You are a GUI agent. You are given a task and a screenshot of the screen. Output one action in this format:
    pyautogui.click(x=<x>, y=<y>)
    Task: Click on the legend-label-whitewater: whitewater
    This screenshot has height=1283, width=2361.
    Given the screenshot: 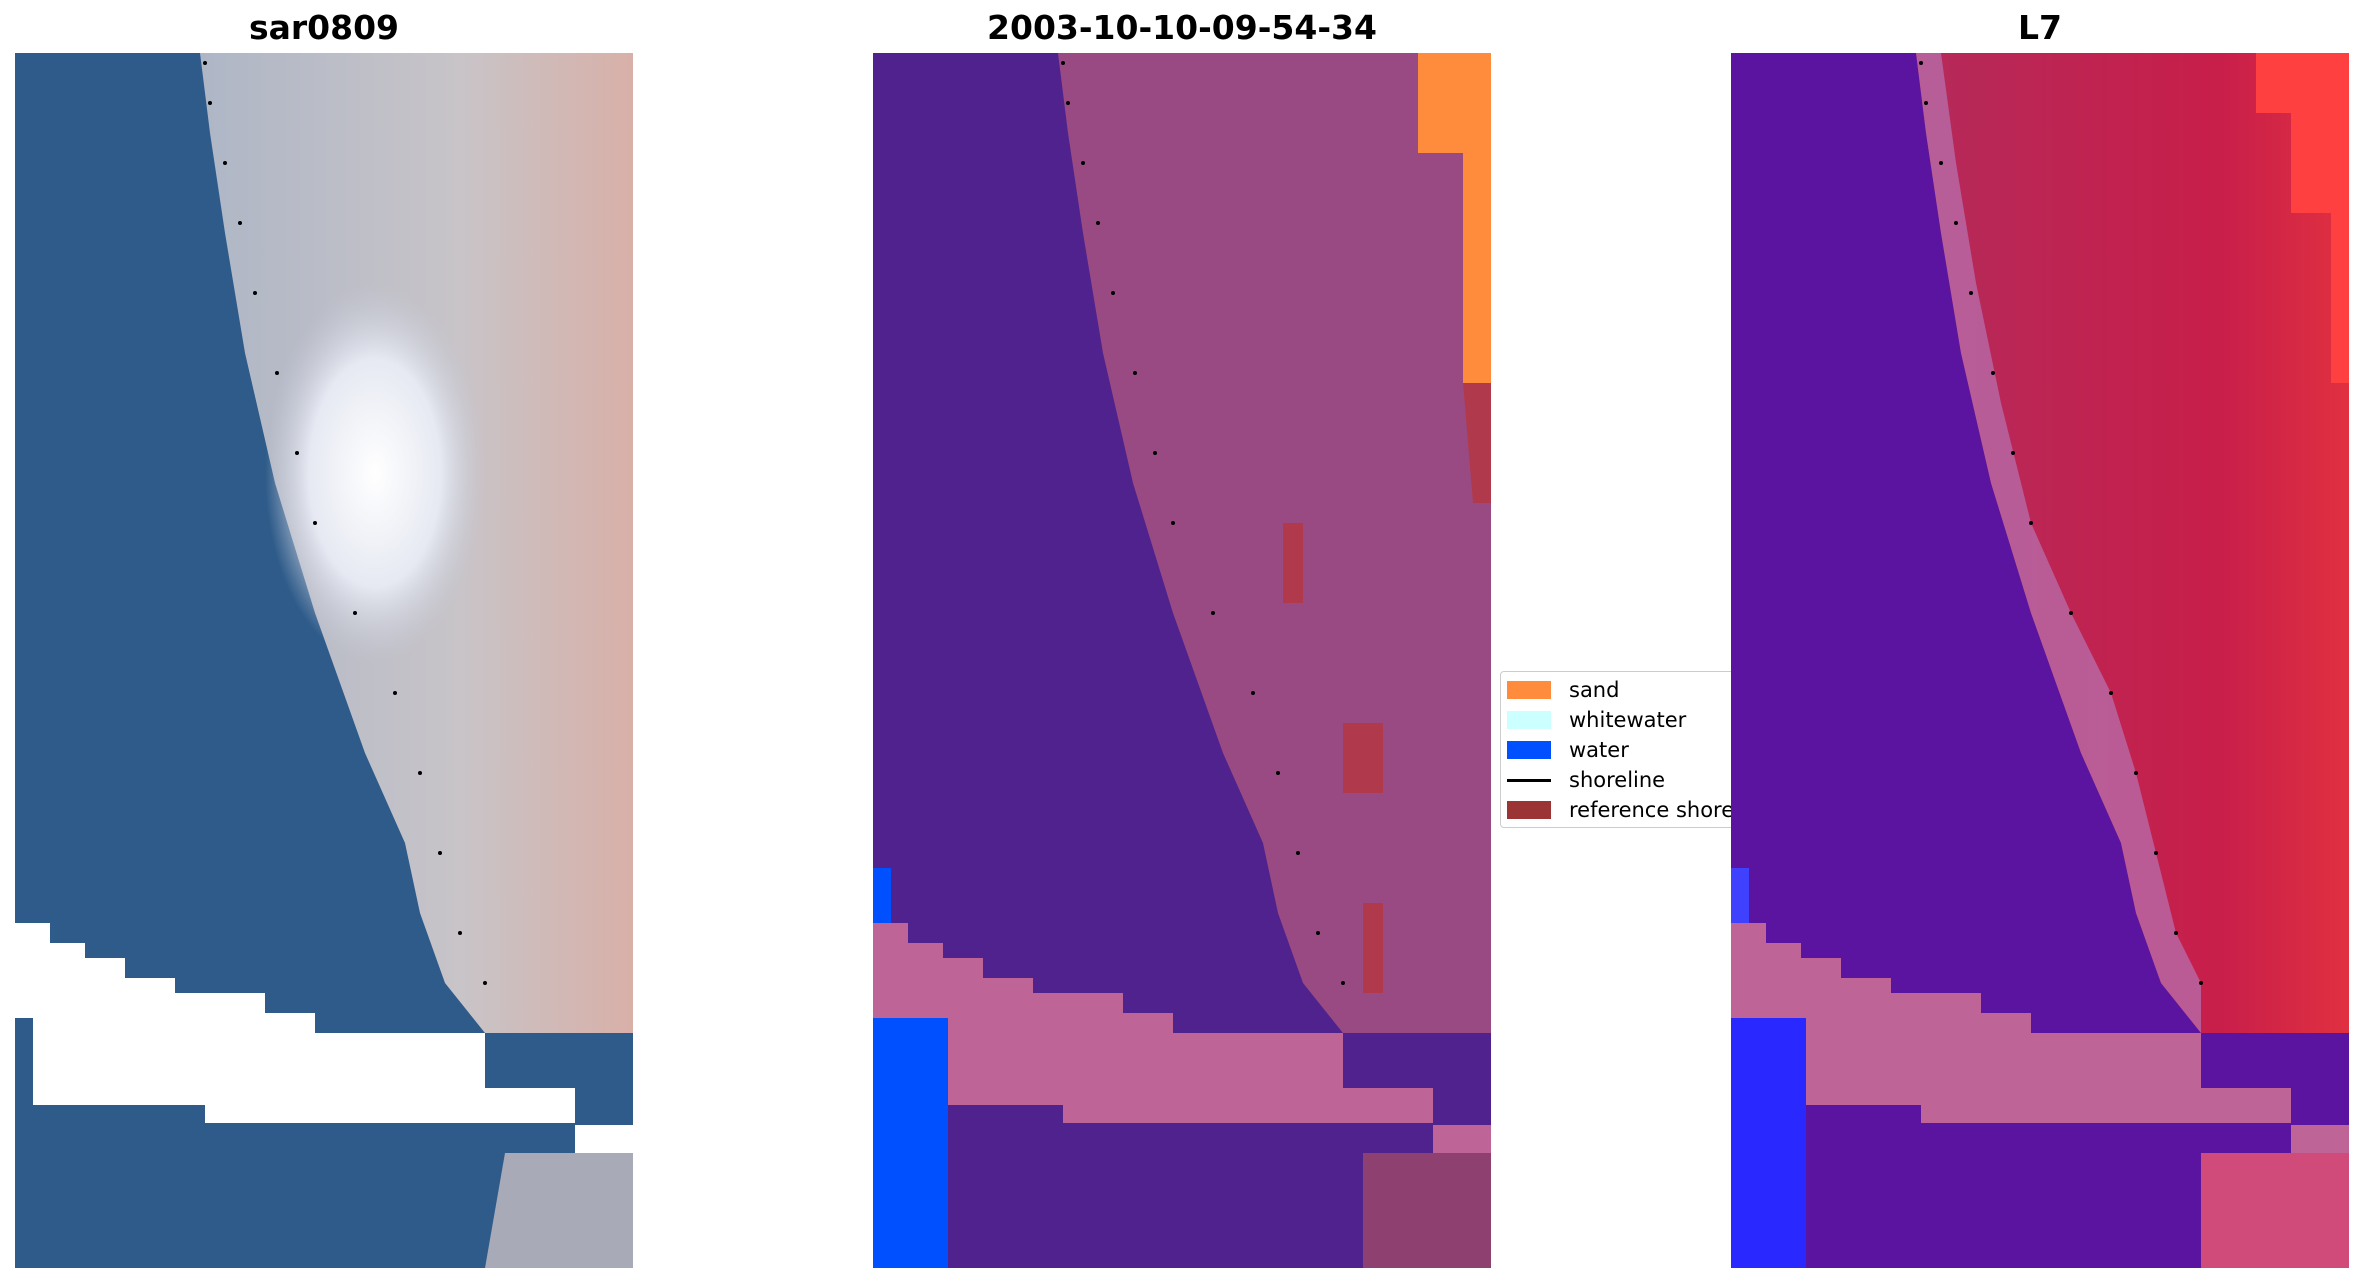 What is the action you would take?
    pyautogui.click(x=1628, y=720)
    